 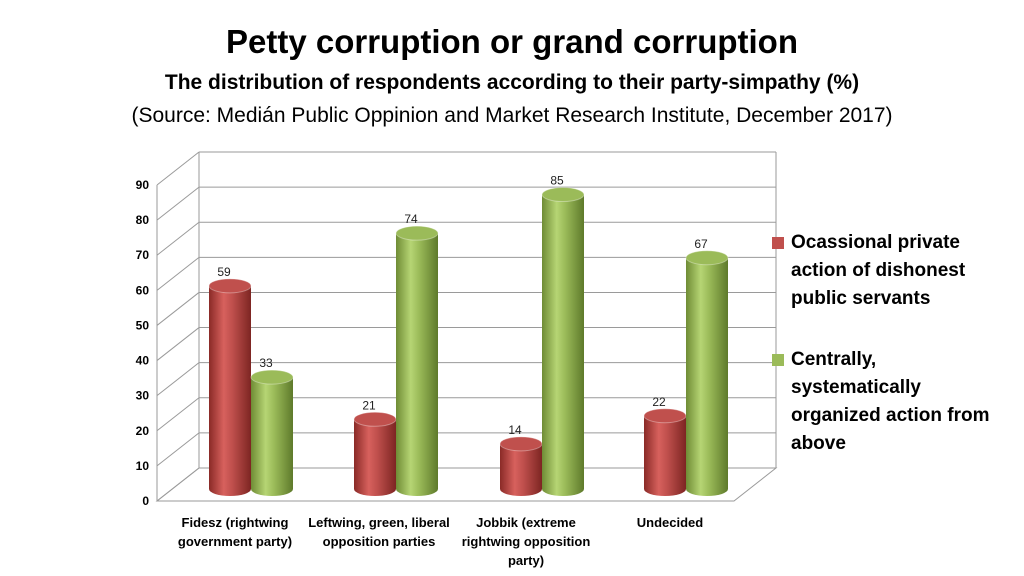 What do you see at coordinates (266, 363) in the screenshot?
I see `data-label: 33` at bounding box center [266, 363].